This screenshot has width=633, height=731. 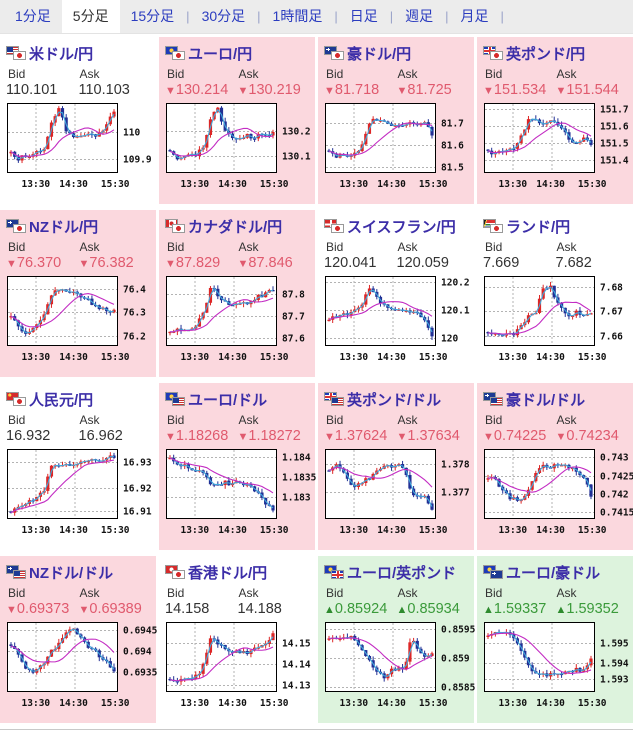 What do you see at coordinates (553, 573) in the screenshot?
I see `pair-name: ユーロ/豪ドル` at bounding box center [553, 573].